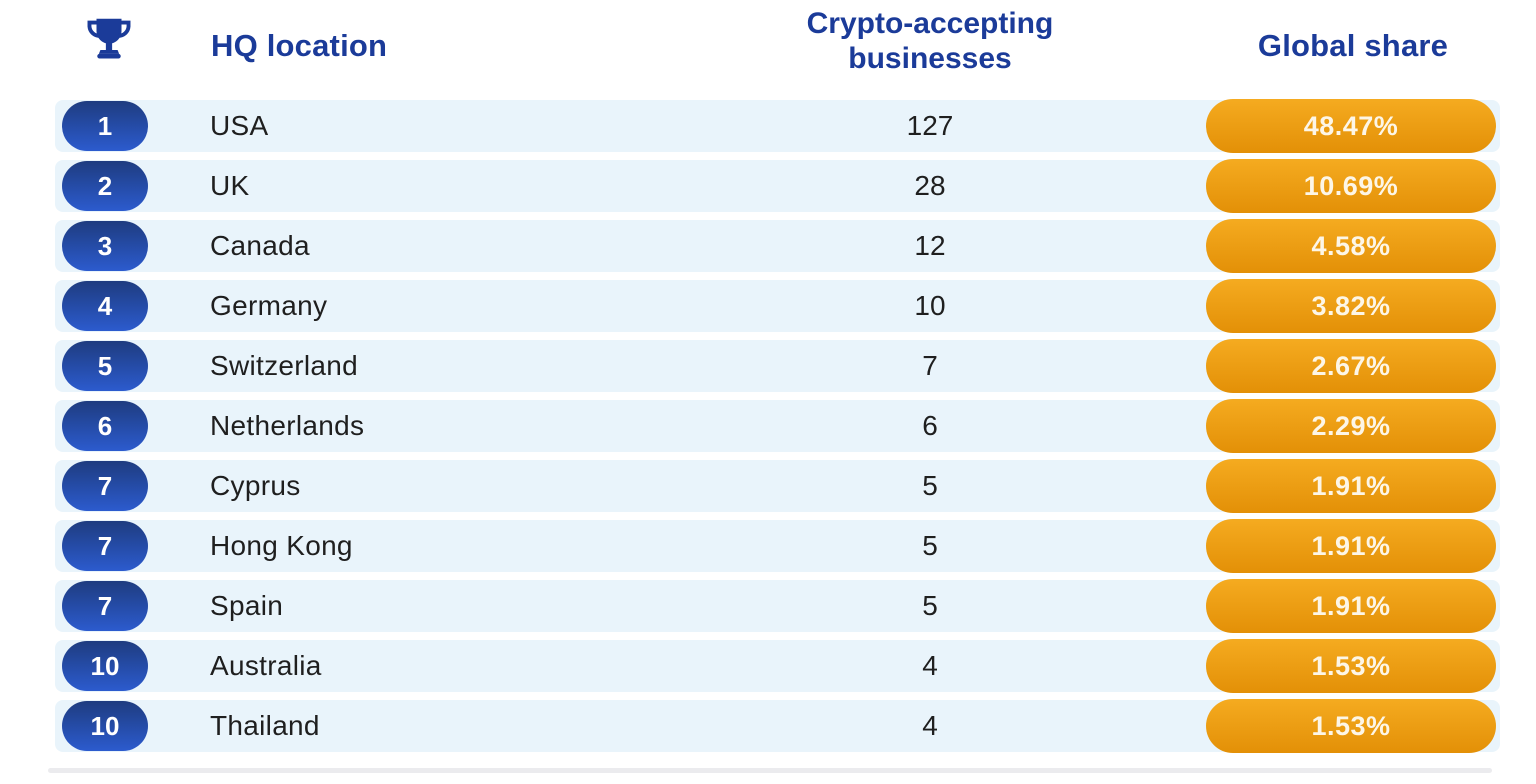 This screenshot has height=784, width=1536. What do you see at coordinates (105, 126) in the screenshot?
I see `rank-badge: 1` at bounding box center [105, 126].